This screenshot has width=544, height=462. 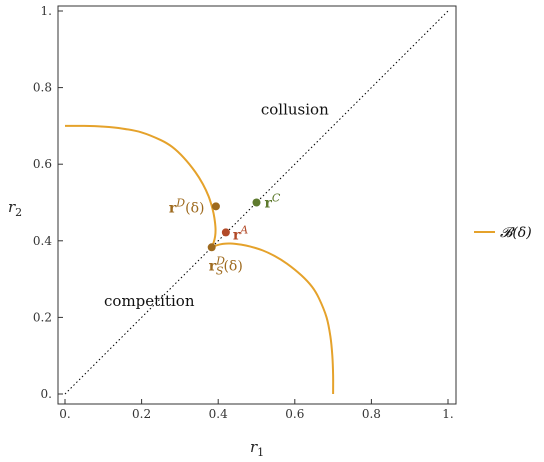 What do you see at coordinates (273, 318) in the screenshot?
I see `boundary-curve-lower` at bounding box center [273, 318].